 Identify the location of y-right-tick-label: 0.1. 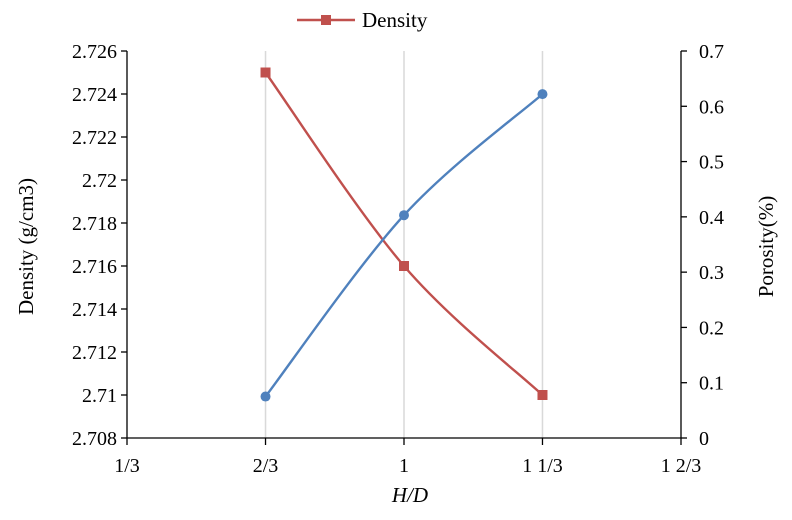
(711, 384).